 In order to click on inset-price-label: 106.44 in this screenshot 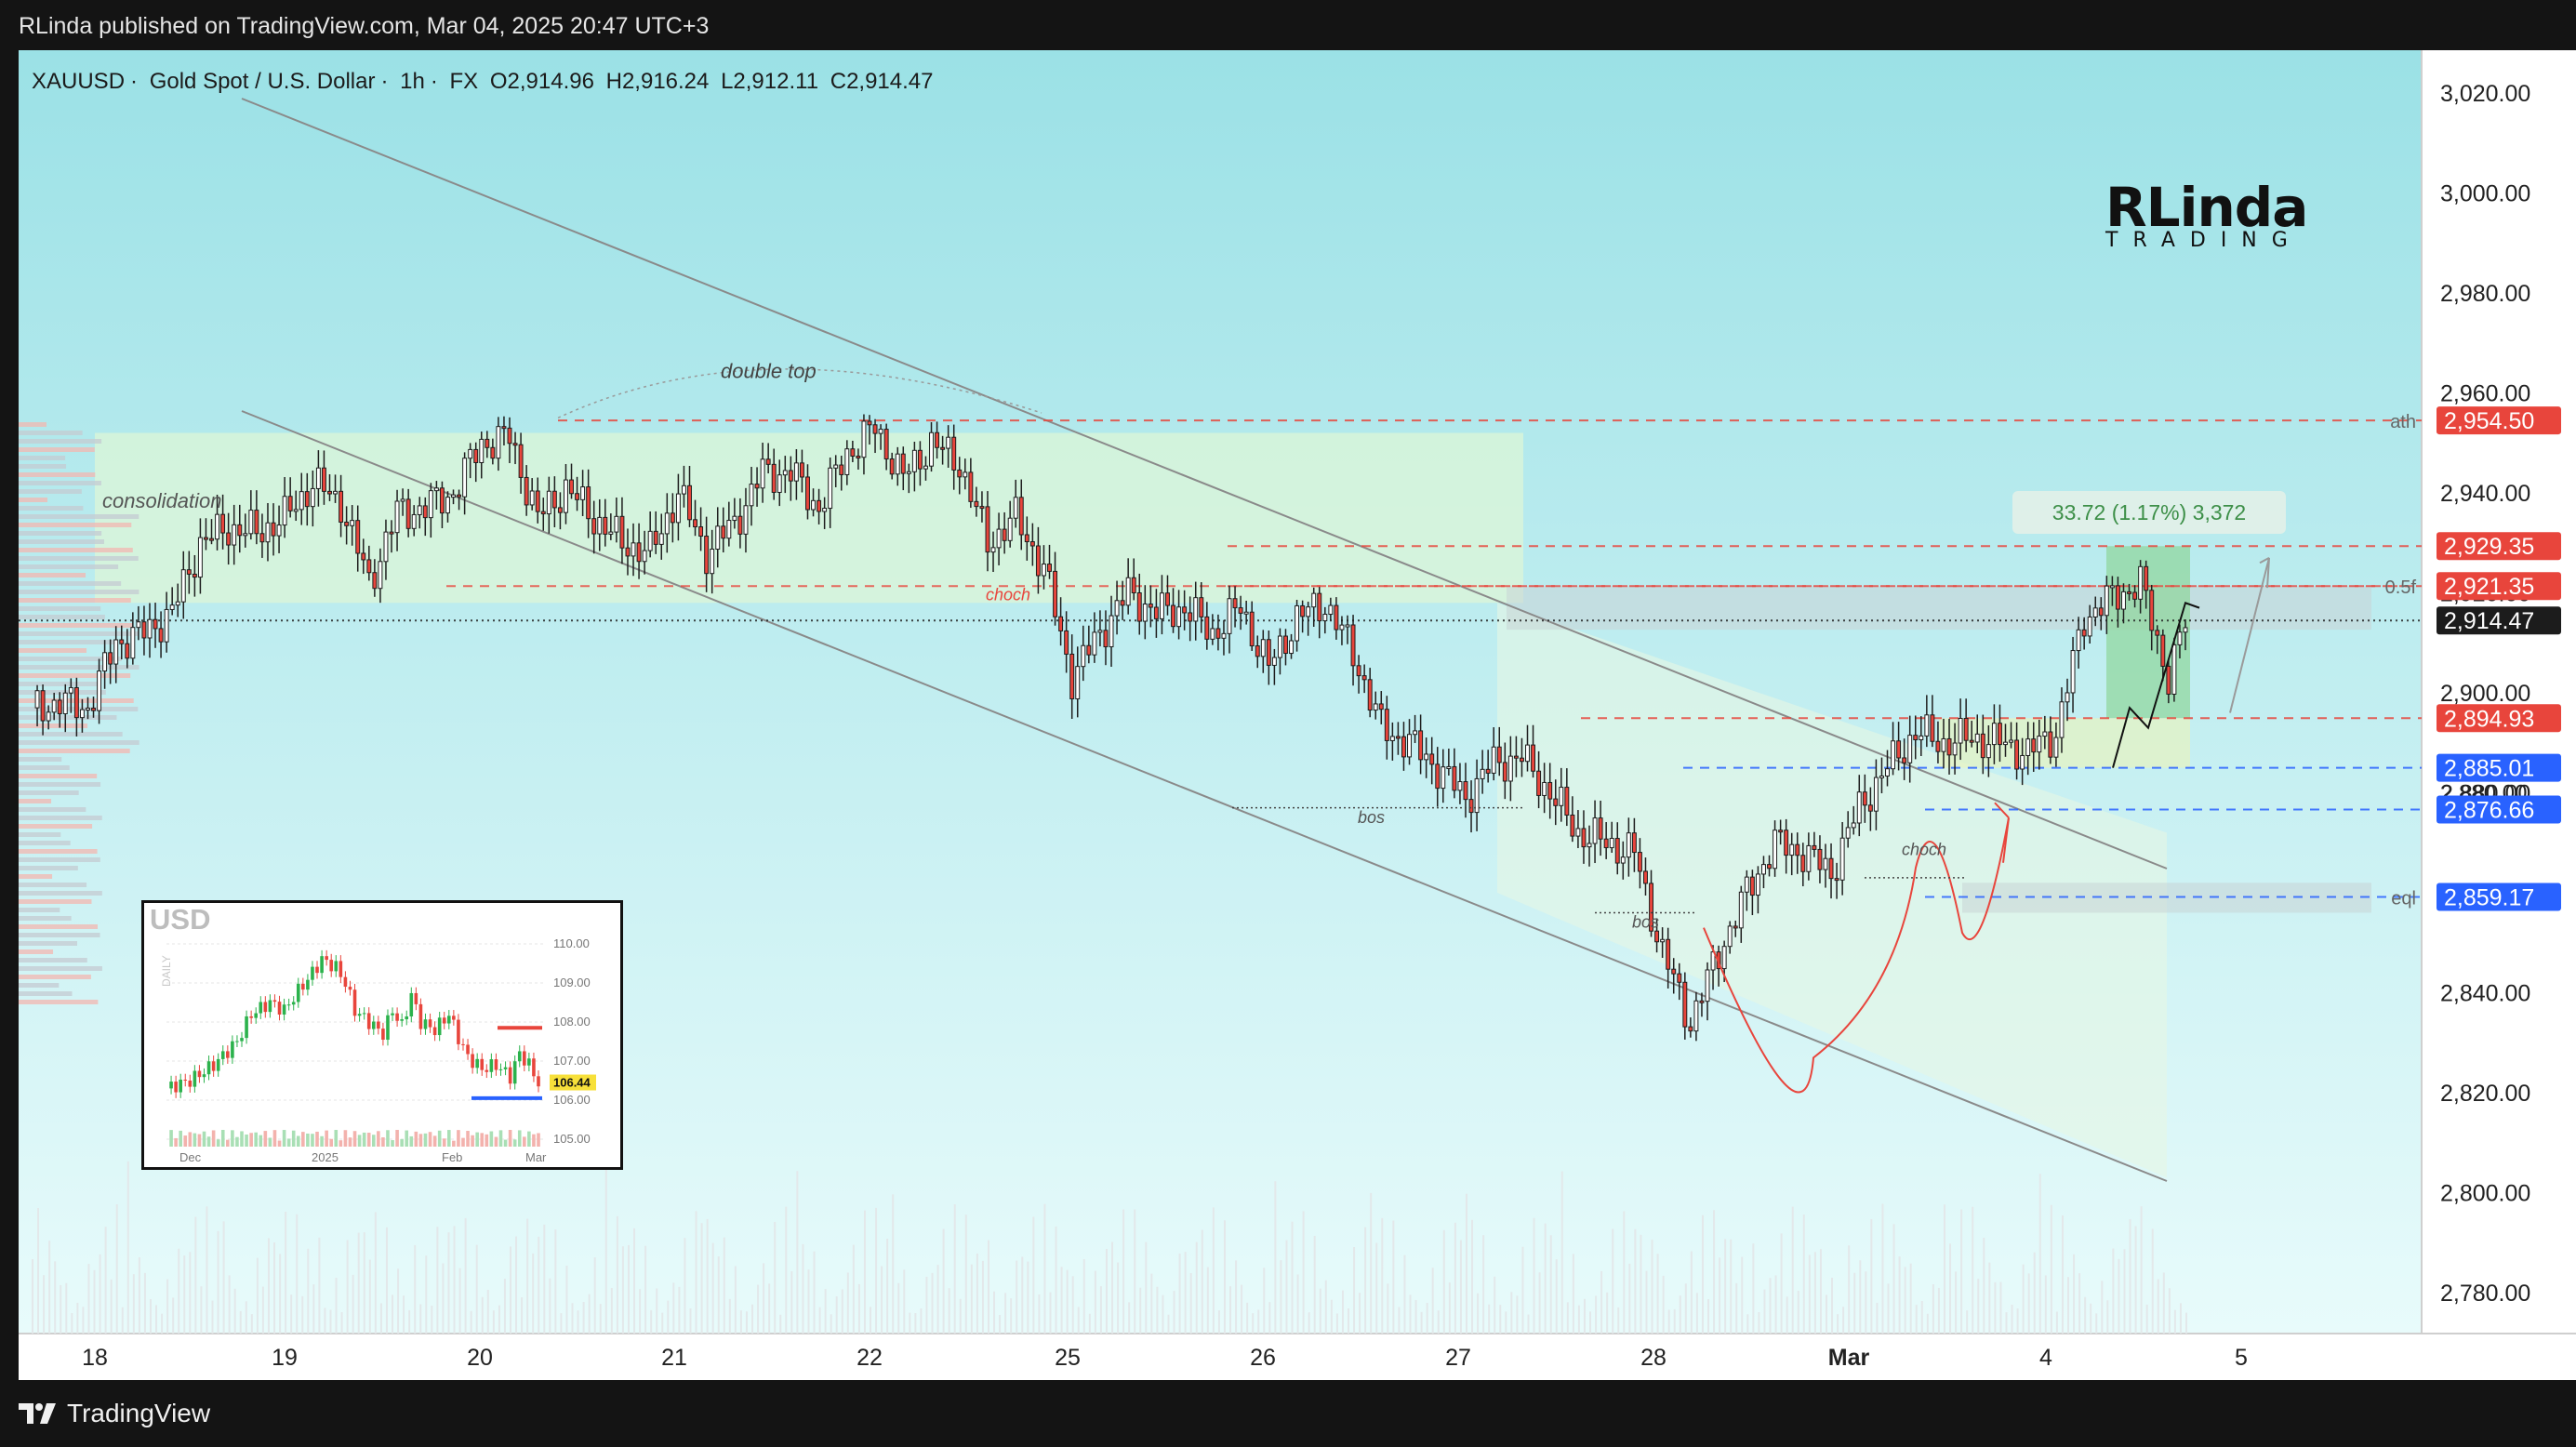, I will do `click(572, 1083)`.